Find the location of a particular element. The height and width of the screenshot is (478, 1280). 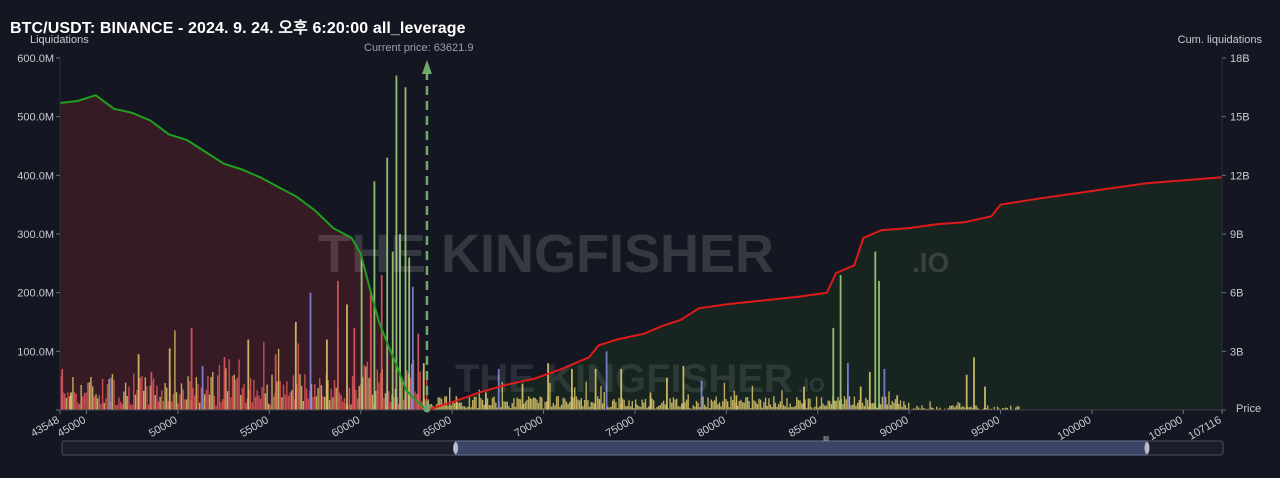

current-price-dot is located at coordinates (427, 409).